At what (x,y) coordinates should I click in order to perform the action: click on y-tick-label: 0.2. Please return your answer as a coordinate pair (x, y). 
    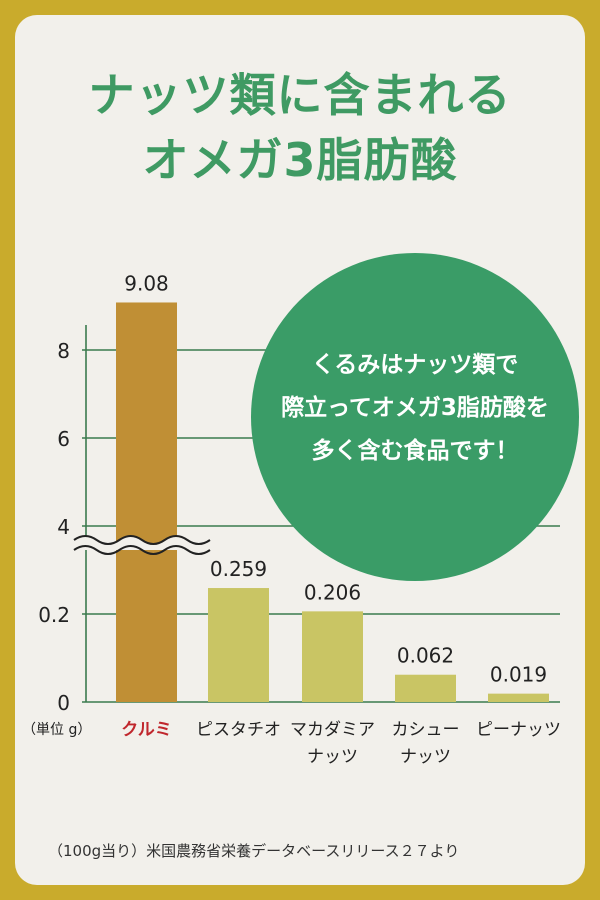
    Looking at the image, I should click on (54, 615).